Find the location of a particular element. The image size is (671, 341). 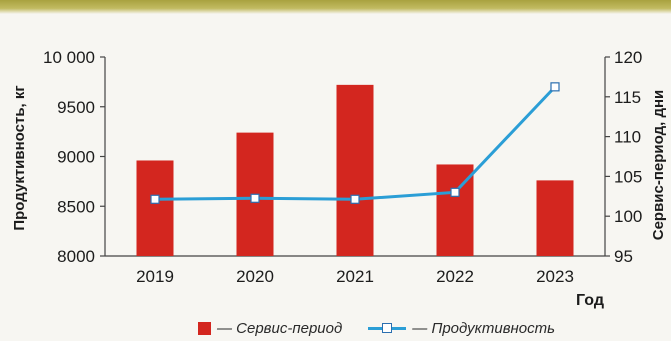

chart-legend: — Сервис-период — Продуктивность is located at coordinates (376, 328).